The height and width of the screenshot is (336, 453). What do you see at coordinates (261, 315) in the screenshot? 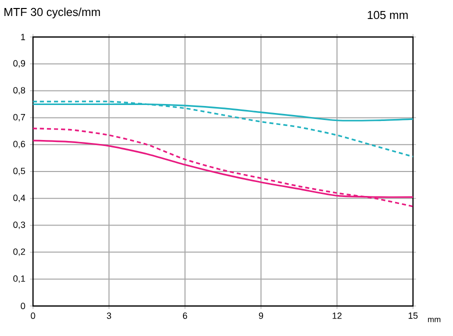
I see `x-tick-label: 9` at bounding box center [261, 315].